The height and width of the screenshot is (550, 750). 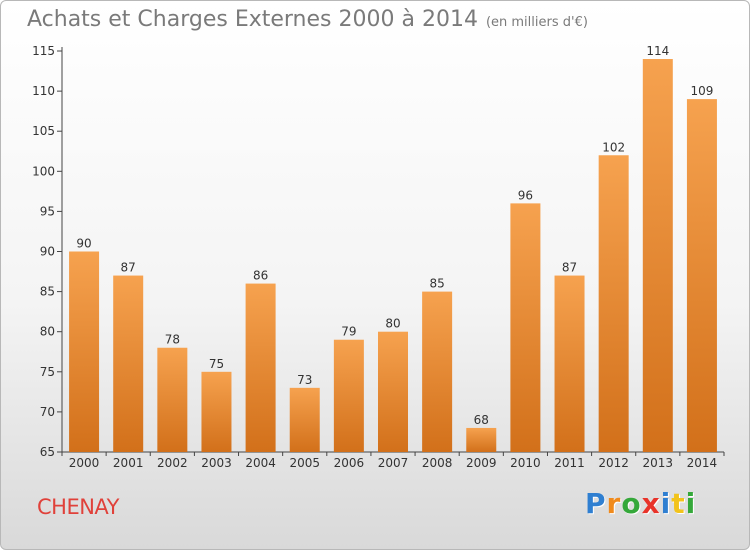 I want to click on data-label: 73, so click(x=304, y=380).